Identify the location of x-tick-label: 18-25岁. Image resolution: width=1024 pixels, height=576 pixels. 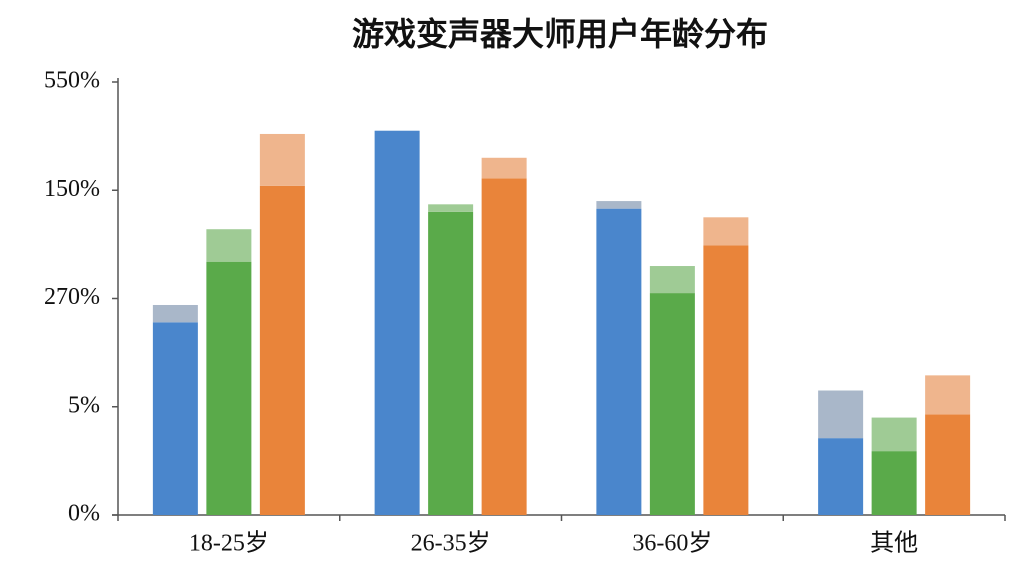
(229, 543).